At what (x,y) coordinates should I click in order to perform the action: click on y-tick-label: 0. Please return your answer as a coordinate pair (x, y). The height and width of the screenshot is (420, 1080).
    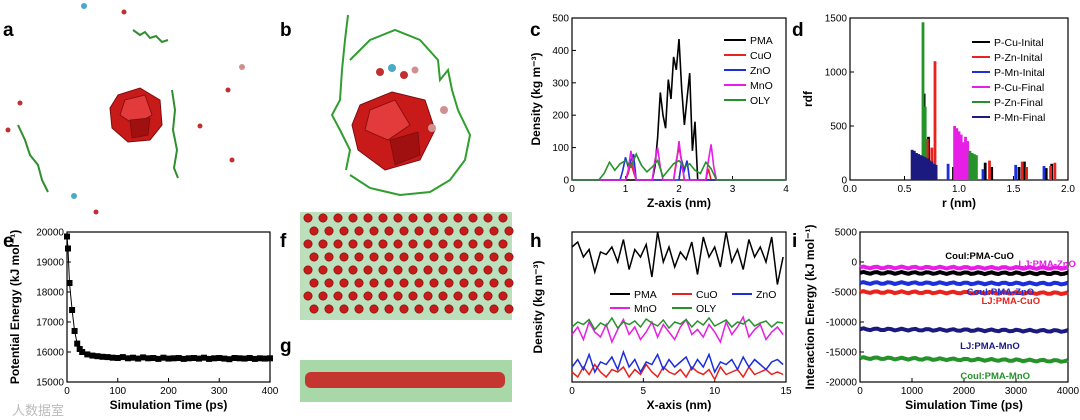
    Looking at the image, I should click on (854, 263).